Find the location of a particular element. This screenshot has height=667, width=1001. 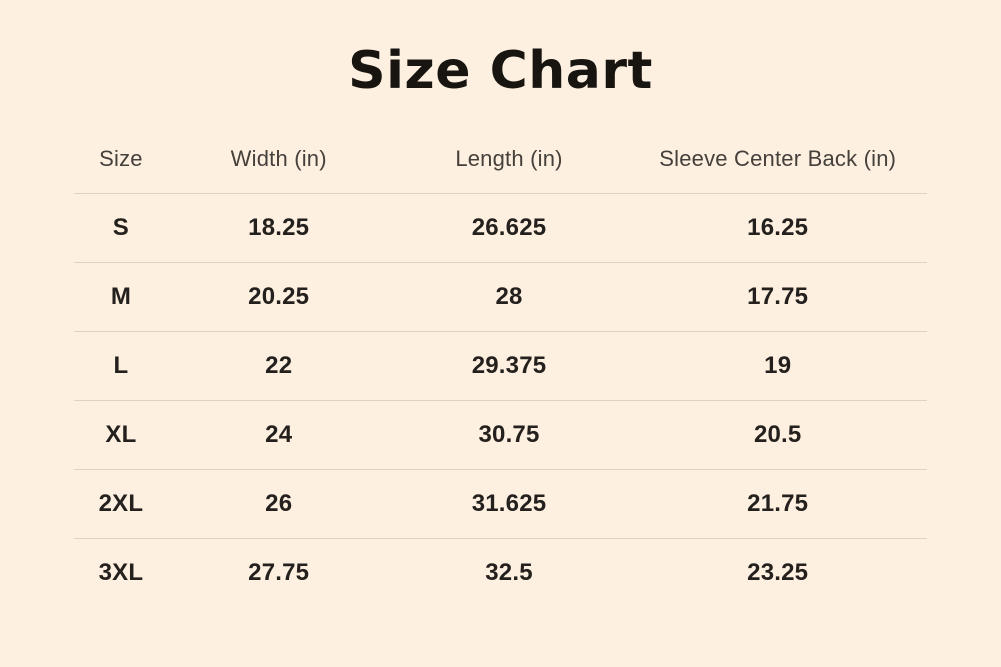

cell-sleeve: 20.5 is located at coordinates (777, 434).